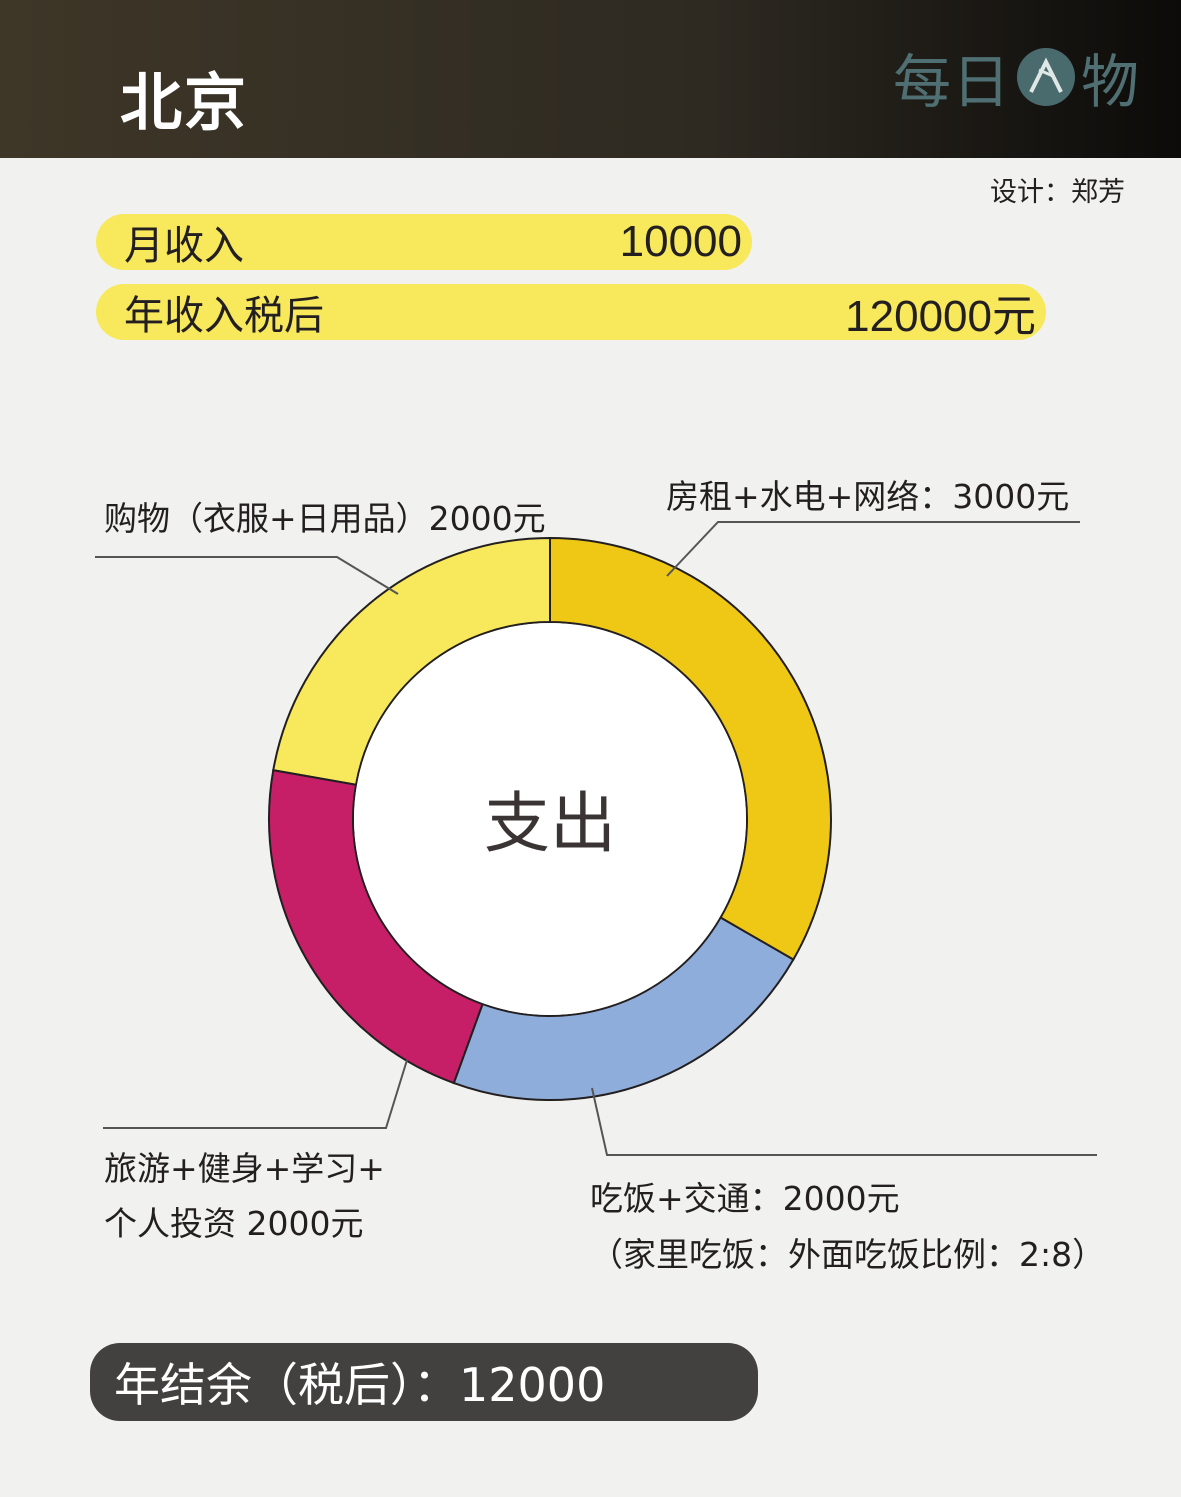 The image size is (1181, 1497). Describe the element at coordinates (690, 748) in the screenshot. I see `slice-rent` at that location.